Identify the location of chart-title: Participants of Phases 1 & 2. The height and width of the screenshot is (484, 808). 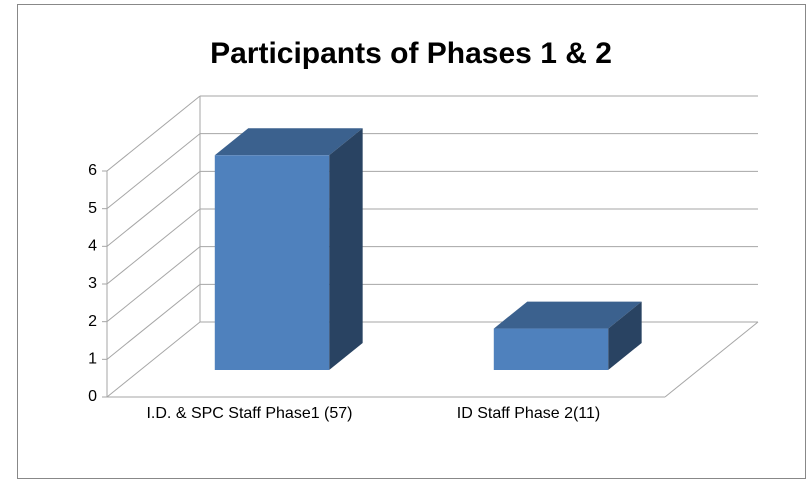
(411, 53).